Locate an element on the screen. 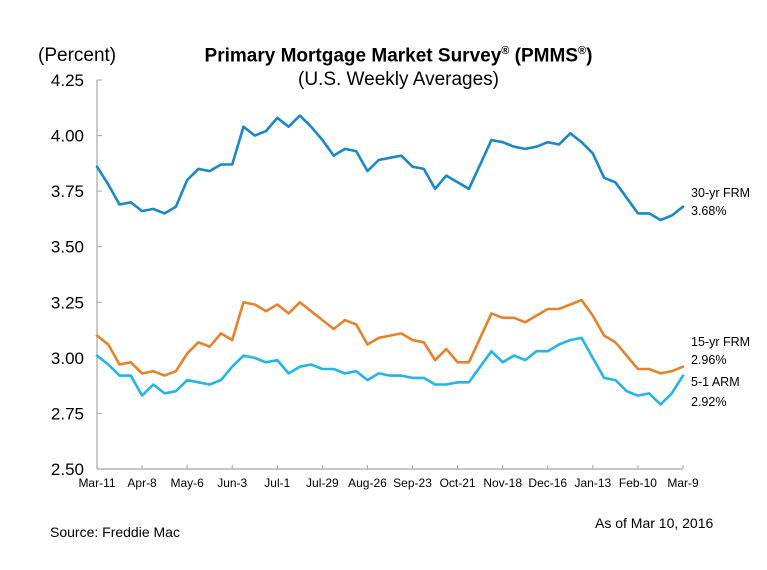 The height and width of the screenshot is (570, 767). x-tick-label: Mar-11 is located at coordinates (96, 483).